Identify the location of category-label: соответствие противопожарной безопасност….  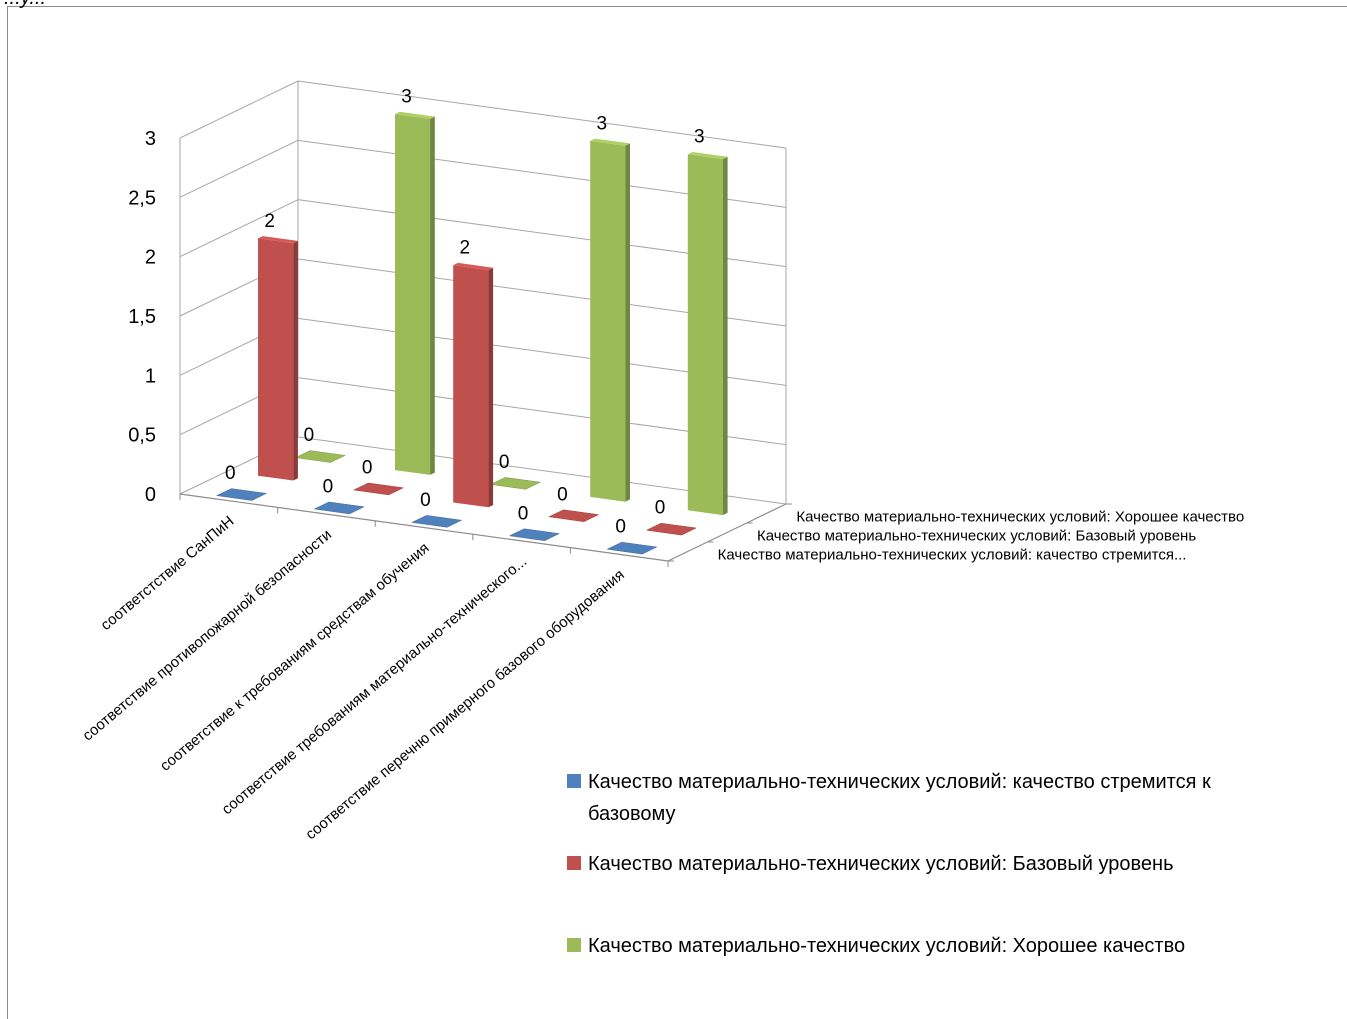
(207, 635).